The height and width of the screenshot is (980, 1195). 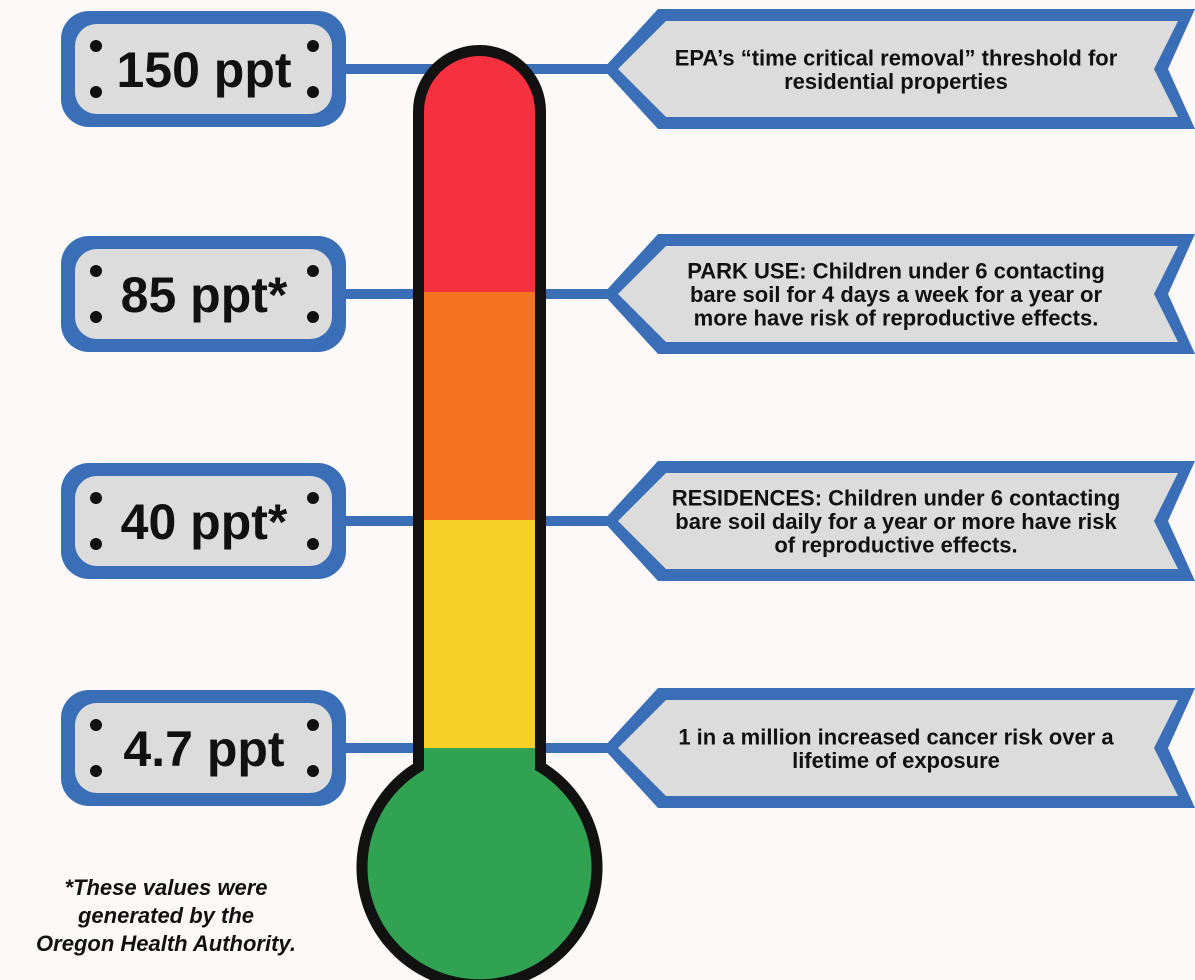 I want to click on description-line: PARK USE: Children under 6 contacting, so click(x=896, y=271).